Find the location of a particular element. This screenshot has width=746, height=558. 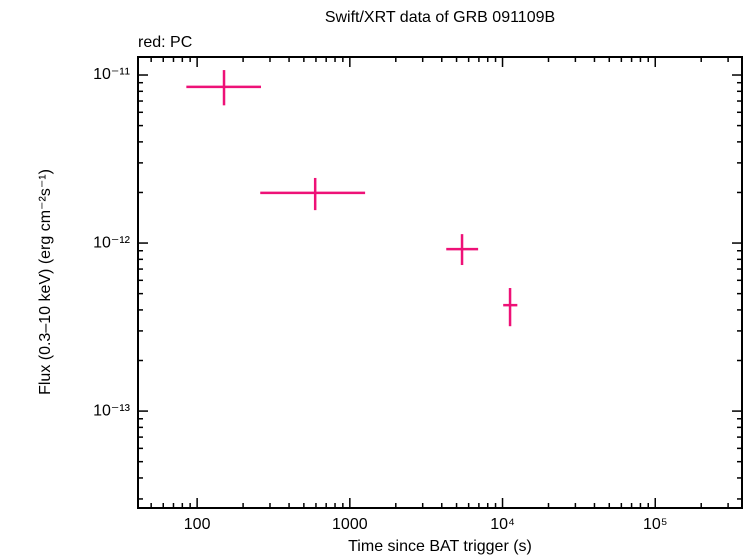

chart-title: Swift/XRT data of GRB 091109B is located at coordinates (440, 17).